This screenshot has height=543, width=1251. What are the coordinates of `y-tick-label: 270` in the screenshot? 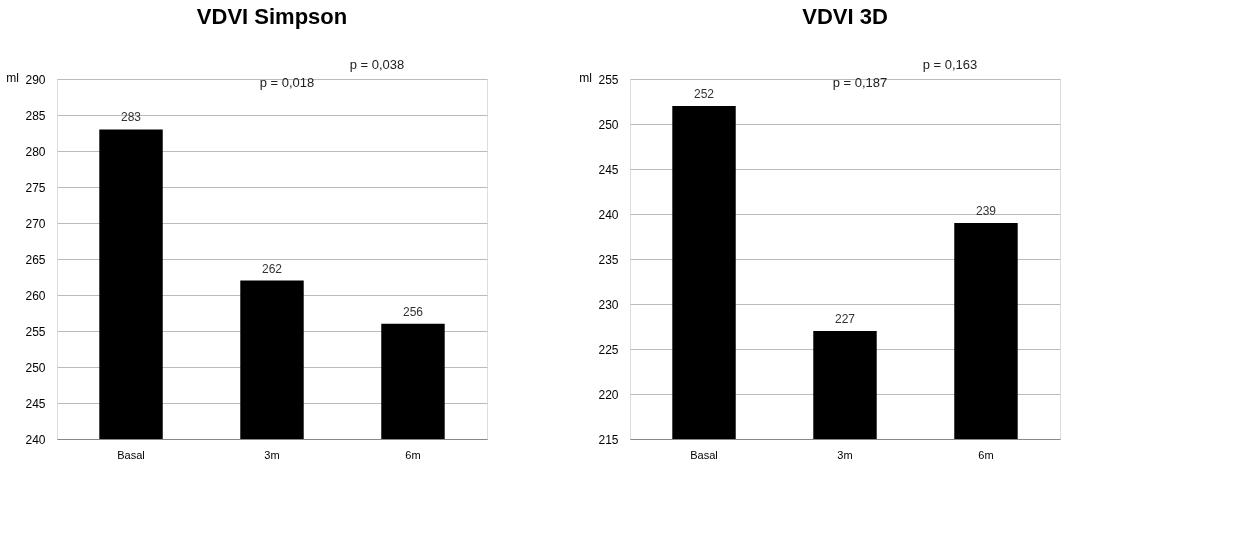 It's located at (35, 223).